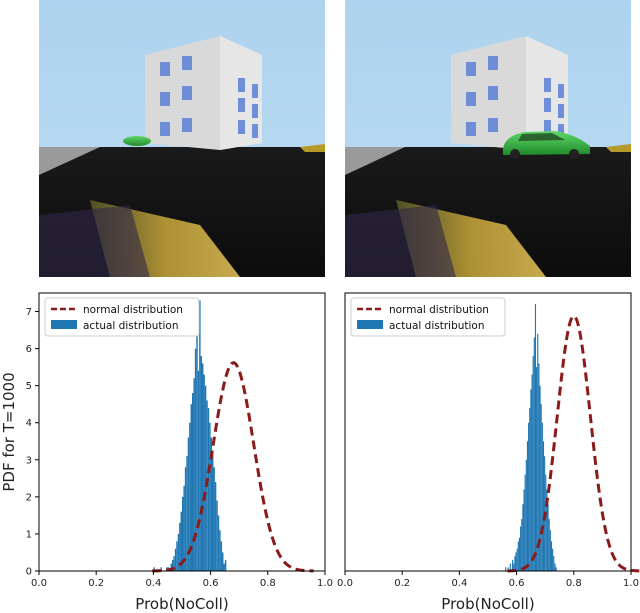 The height and width of the screenshot is (613, 640). I want to click on x-tick-label: 0.8, so click(268, 583).